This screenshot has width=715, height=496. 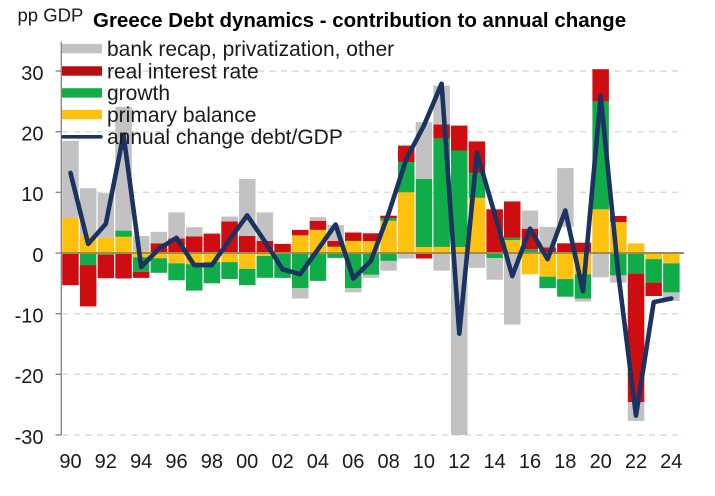 What do you see at coordinates (565, 462) in the screenshot?
I see `svg-text: 18` at bounding box center [565, 462].